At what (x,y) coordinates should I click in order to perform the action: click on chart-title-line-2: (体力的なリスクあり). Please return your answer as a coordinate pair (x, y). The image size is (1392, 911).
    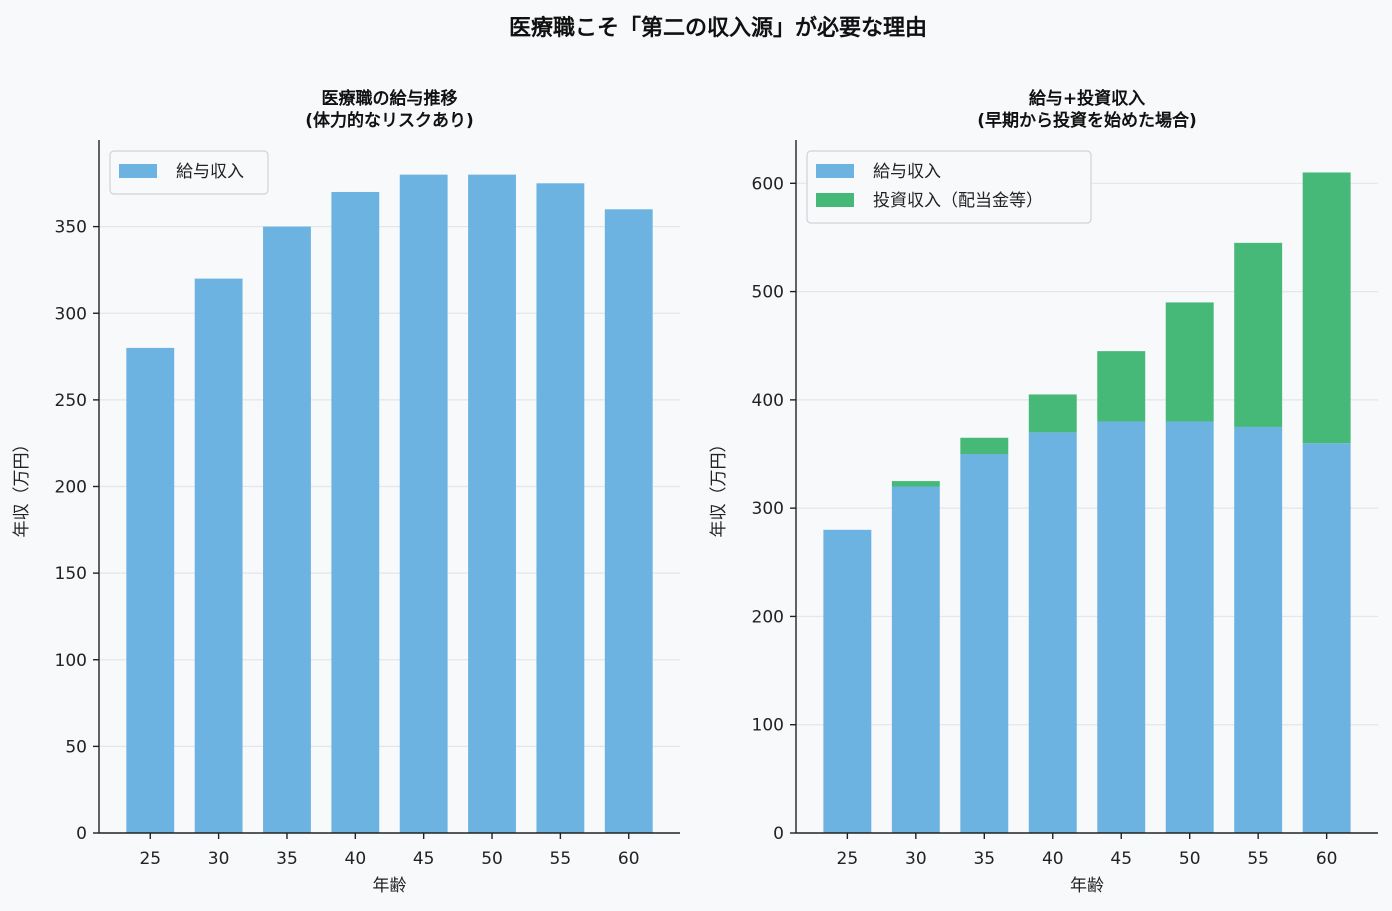
    Looking at the image, I should click on (389, 120).